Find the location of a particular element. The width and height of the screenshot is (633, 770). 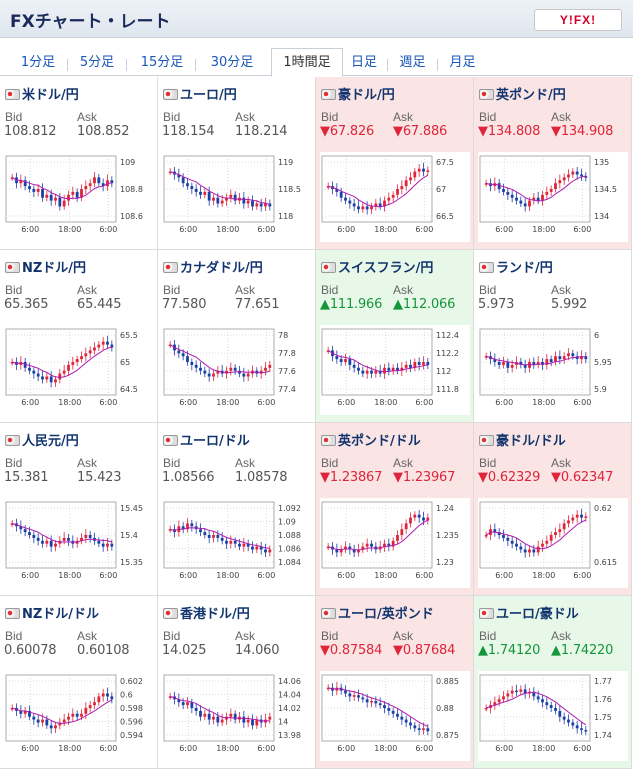

ask-label: Ask is located at coordinates (561, 463).